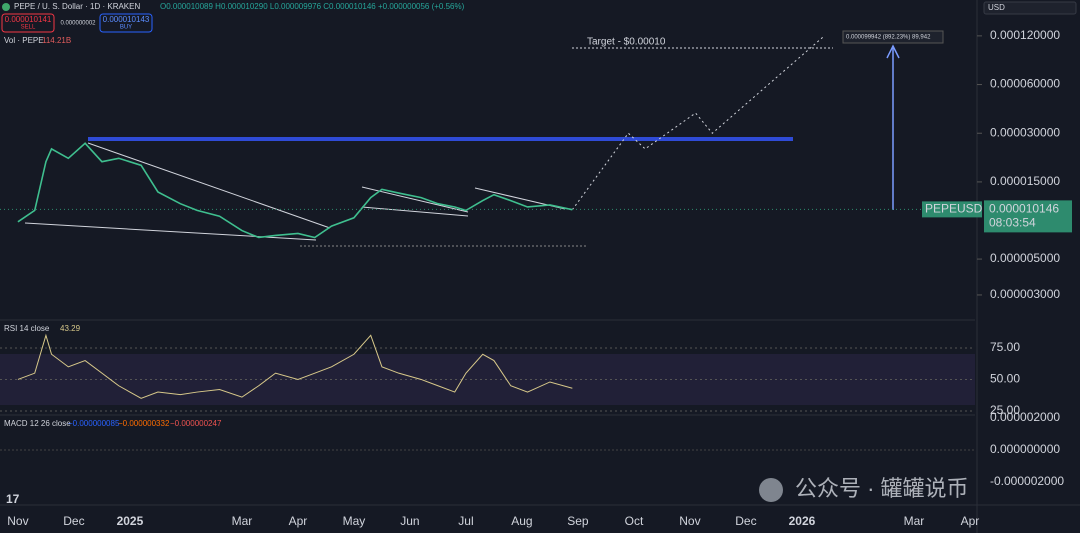  What do you see at coordinates (295, 366) in the screenshot?
I see `rsi-line` at bounding box center [295, 366].